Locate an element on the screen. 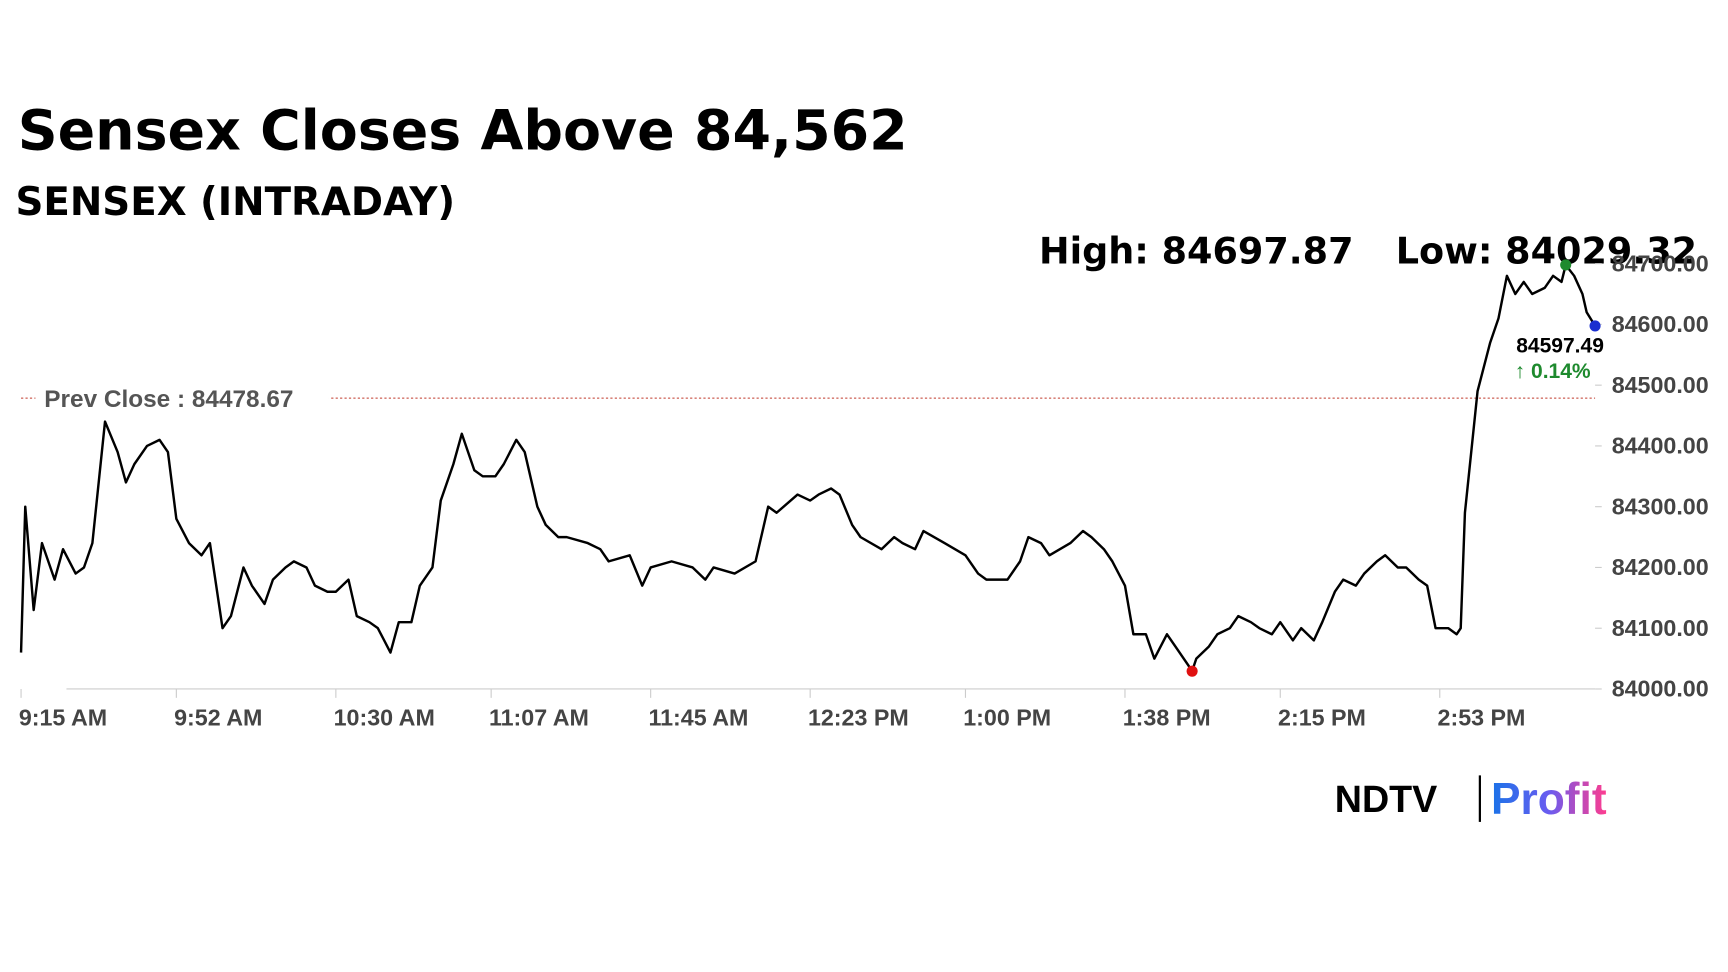 The width and height of the screenshot is (1728, 972). prev-close-label-bg is located at coordinates (182, 398).